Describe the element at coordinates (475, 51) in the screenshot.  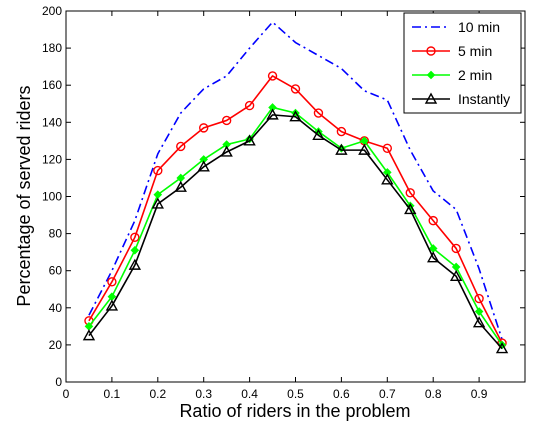
I see `legend-label: 5 min` at that location.